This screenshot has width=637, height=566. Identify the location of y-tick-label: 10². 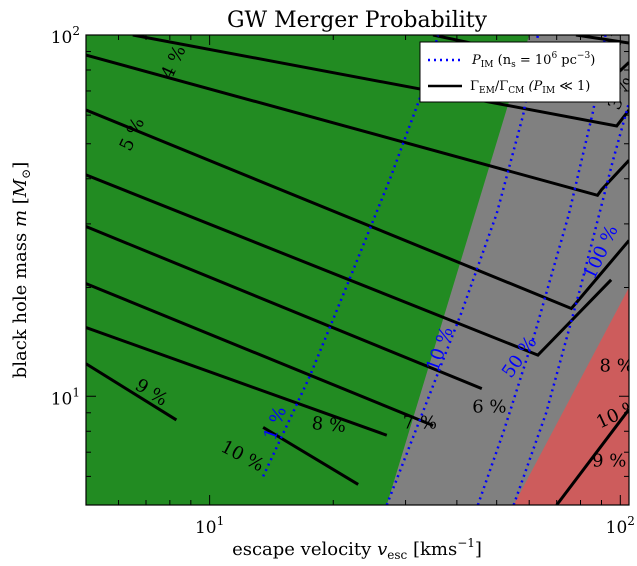
(65, 36).